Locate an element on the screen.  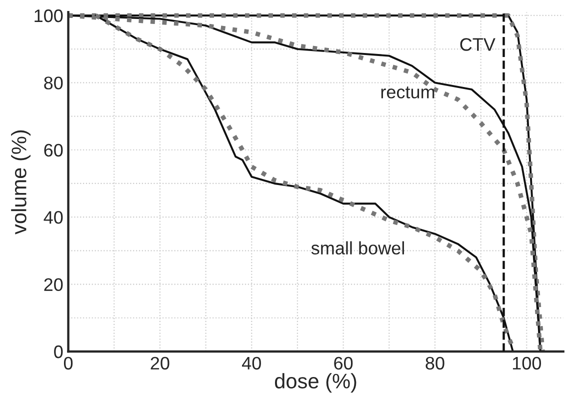
y-tick-label: 0 is located at coordinates (58, 351).